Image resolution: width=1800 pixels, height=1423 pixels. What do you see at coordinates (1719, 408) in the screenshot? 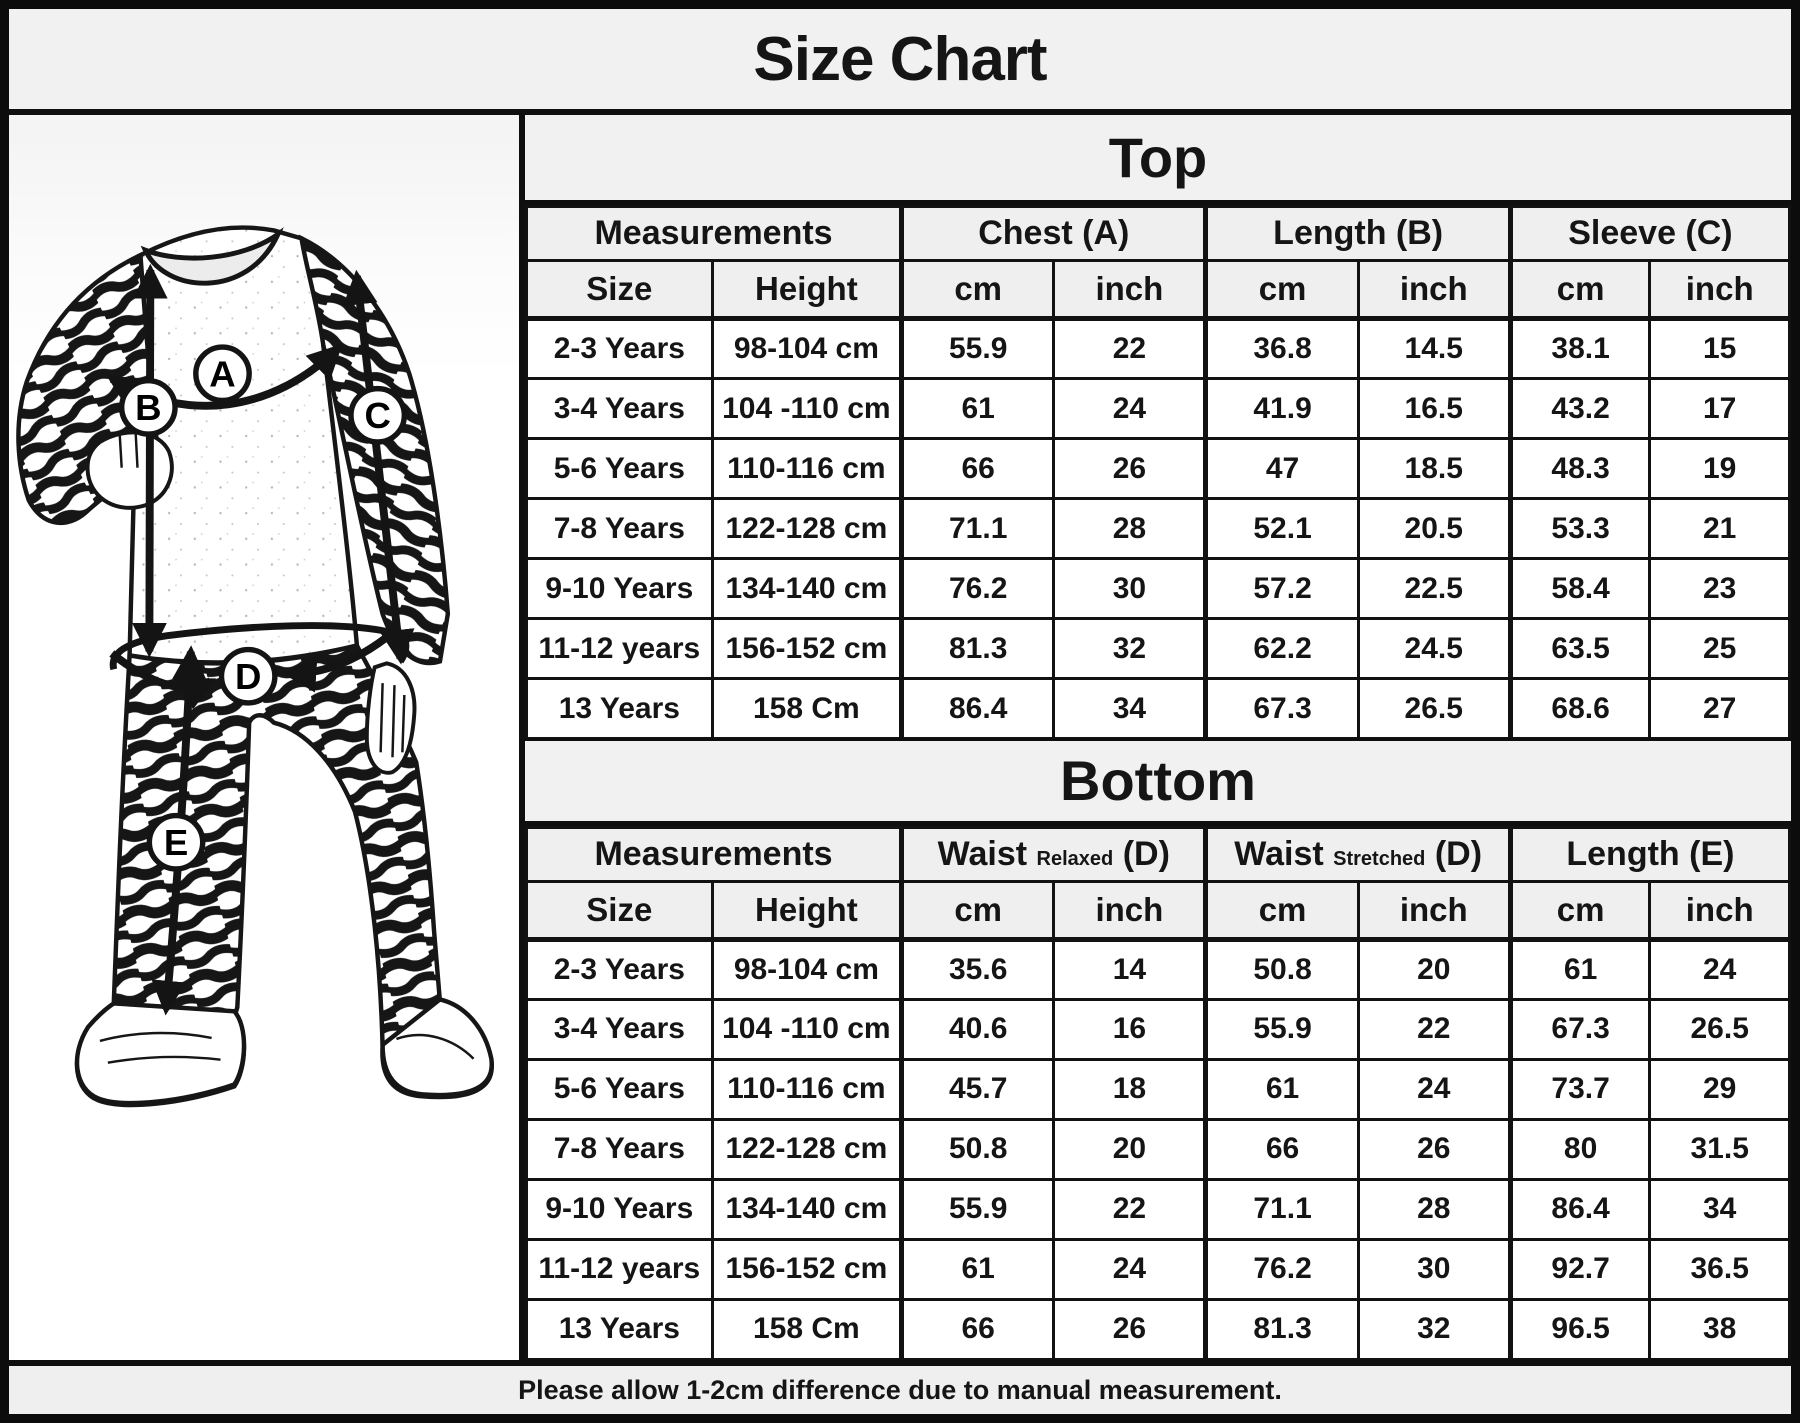
I see `value-cell: 17` at bounding box center [1719, 408].